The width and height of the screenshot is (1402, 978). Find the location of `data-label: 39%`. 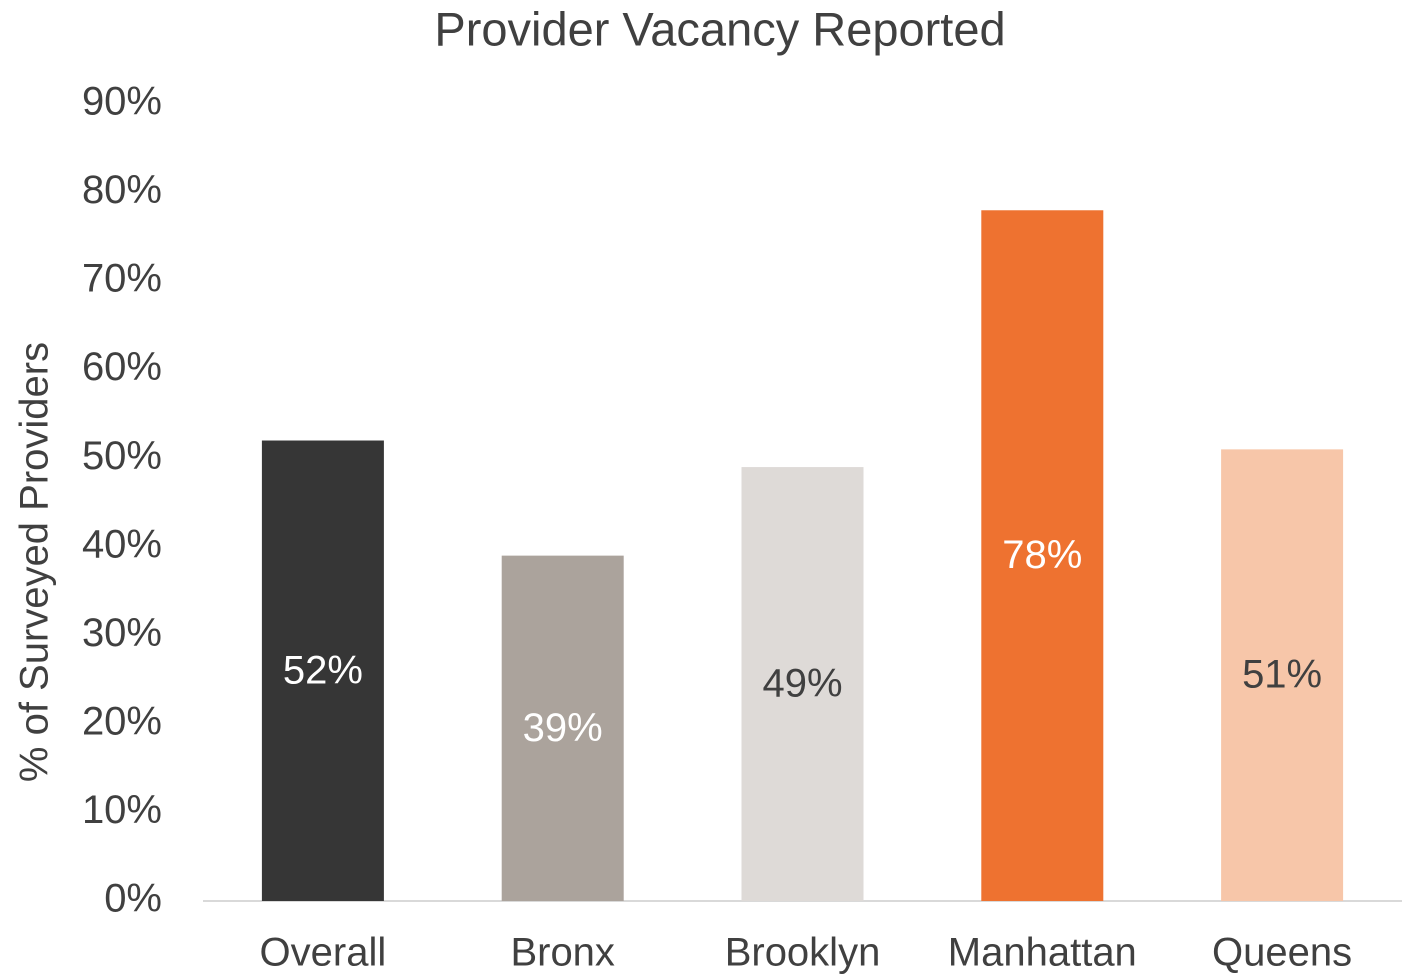

data-label: 39% is located at coordinates (563, 728).